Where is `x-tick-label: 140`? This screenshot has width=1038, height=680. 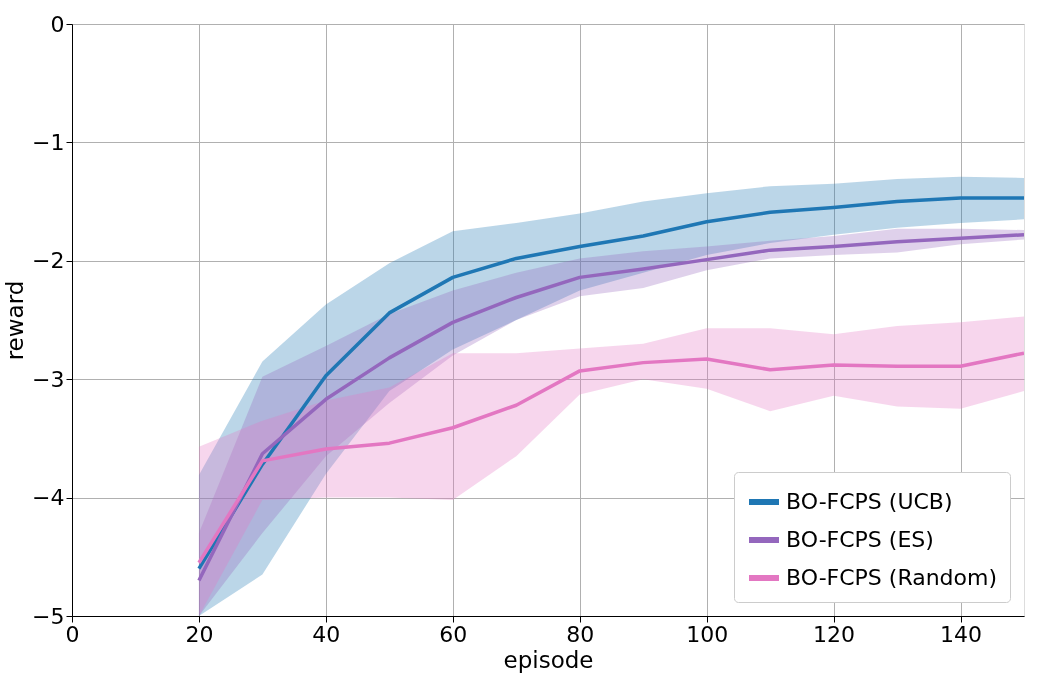 x-tick-label: 140 is located at coordinates (961, 634).